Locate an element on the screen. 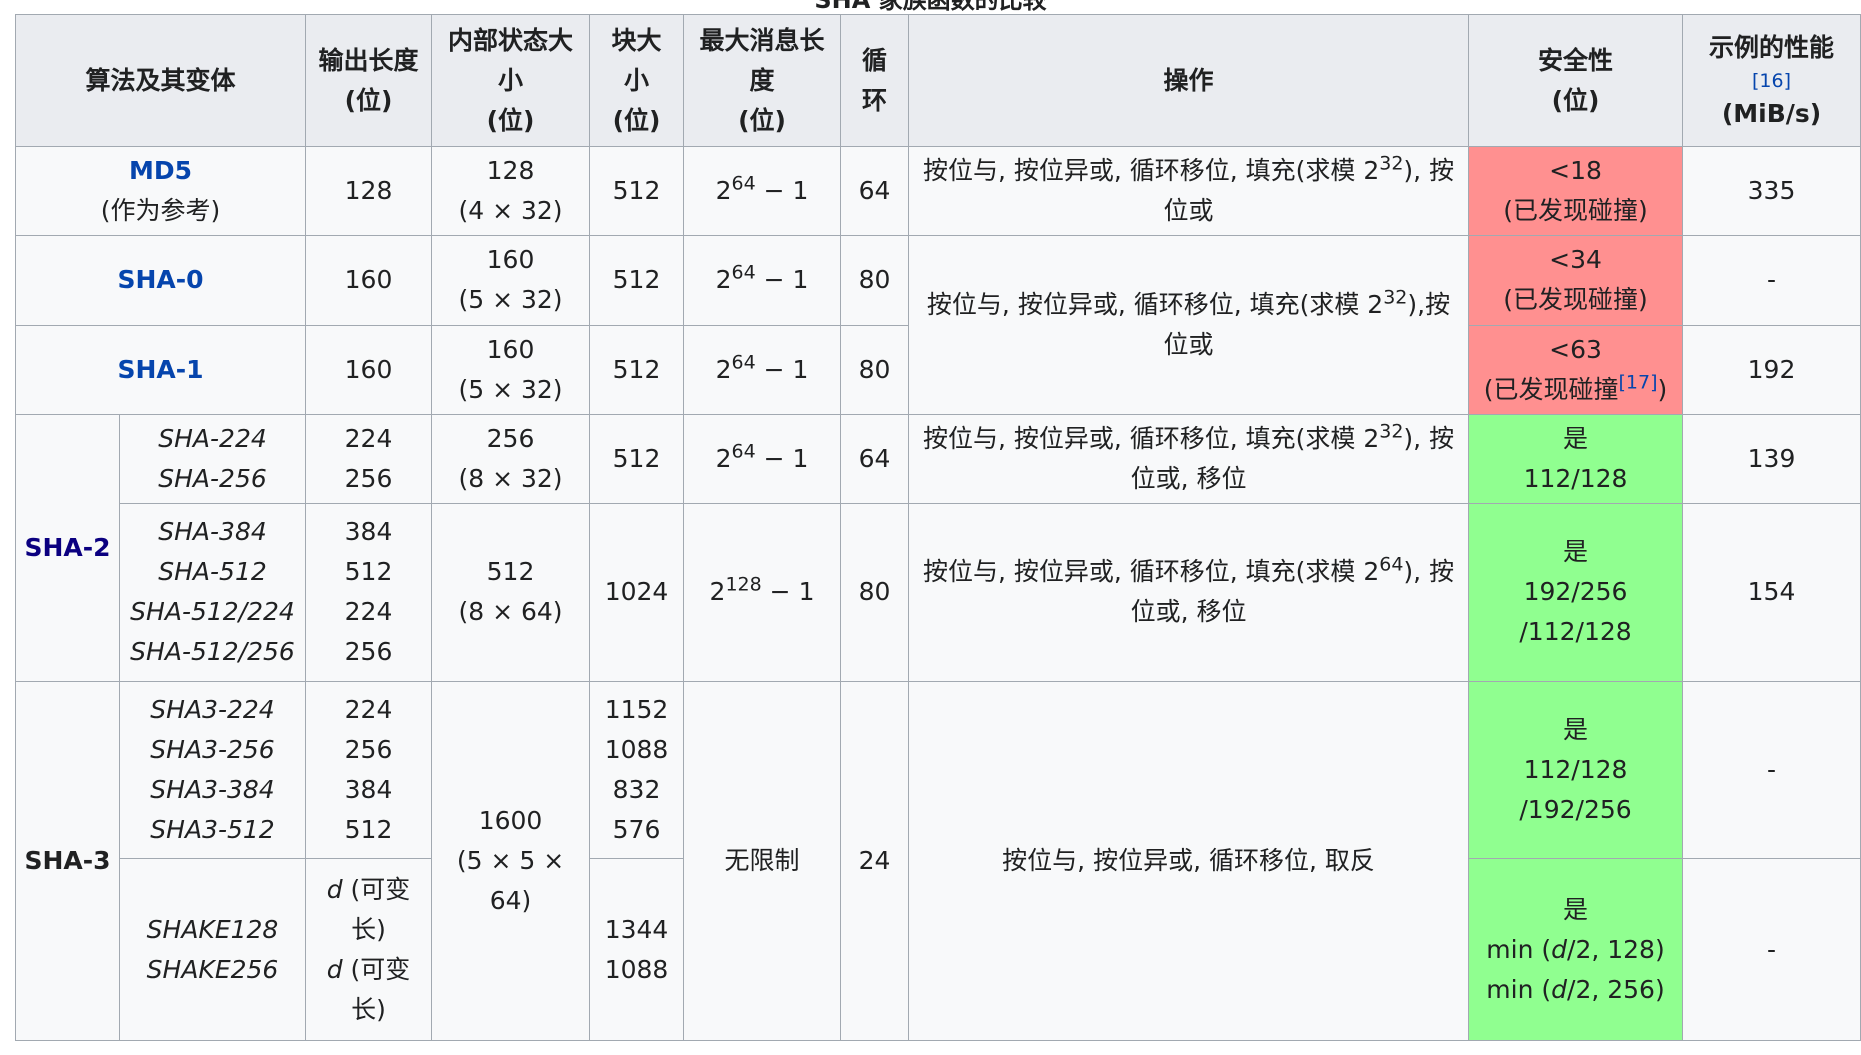 This screenshot has height=1055, width=1861. header-security-line-2: (位) is located at coordinates (1575, 100).